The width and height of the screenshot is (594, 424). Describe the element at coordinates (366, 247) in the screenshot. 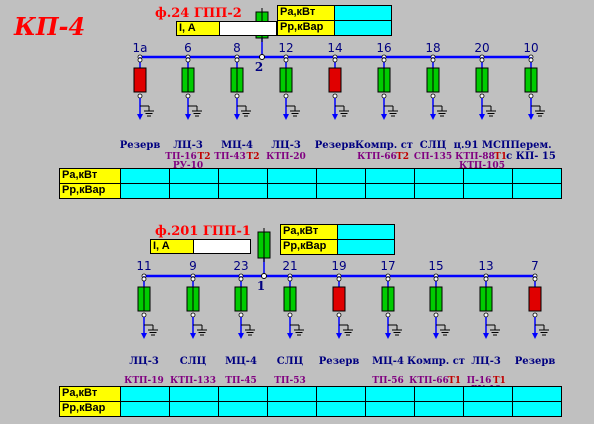

I see `section1-pp-value` at that location.